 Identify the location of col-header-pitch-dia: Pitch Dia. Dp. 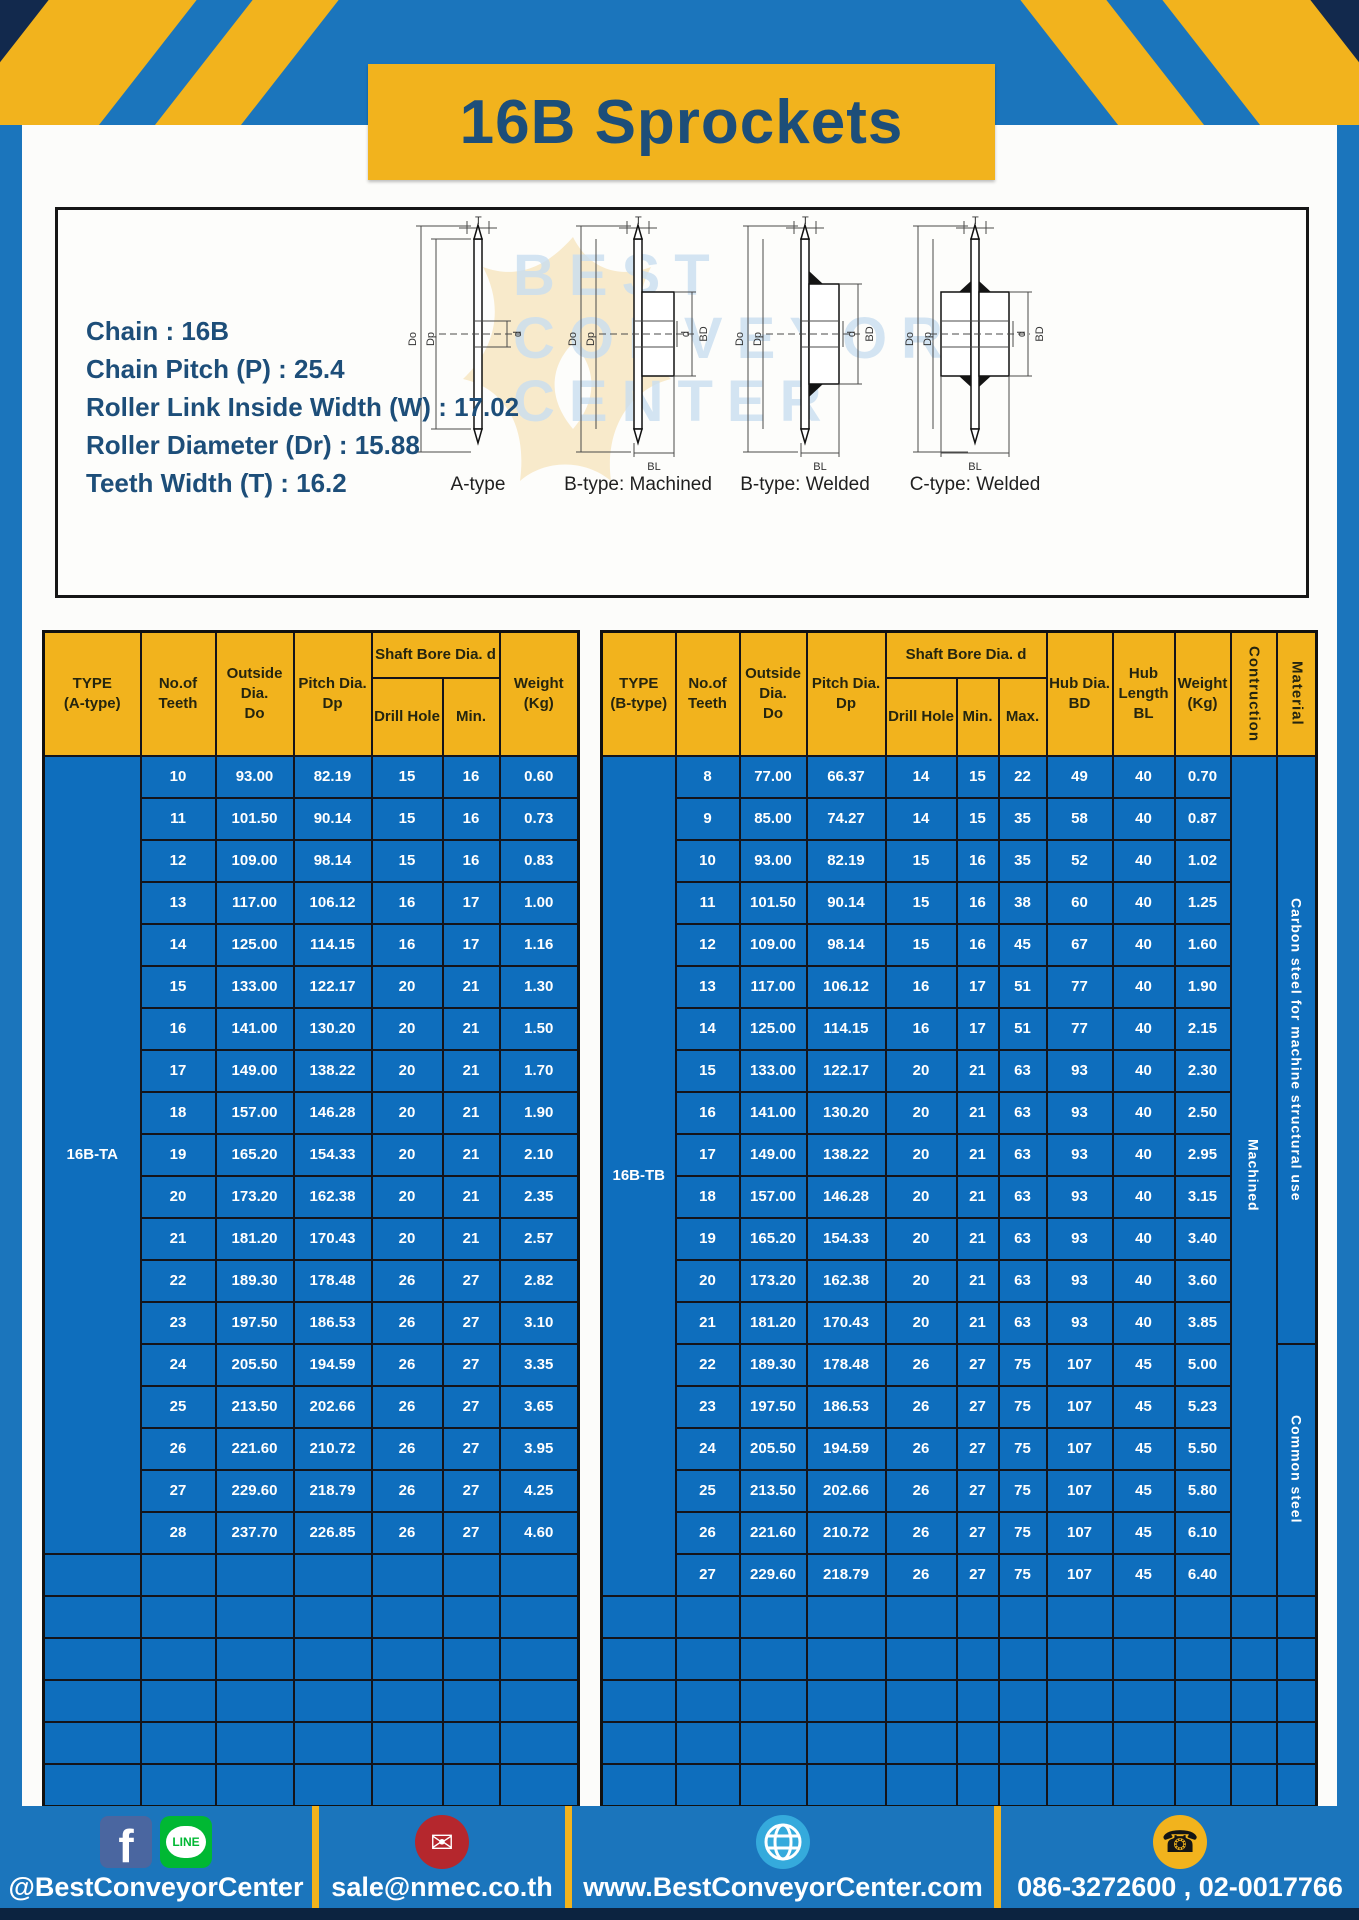
(846, 693).